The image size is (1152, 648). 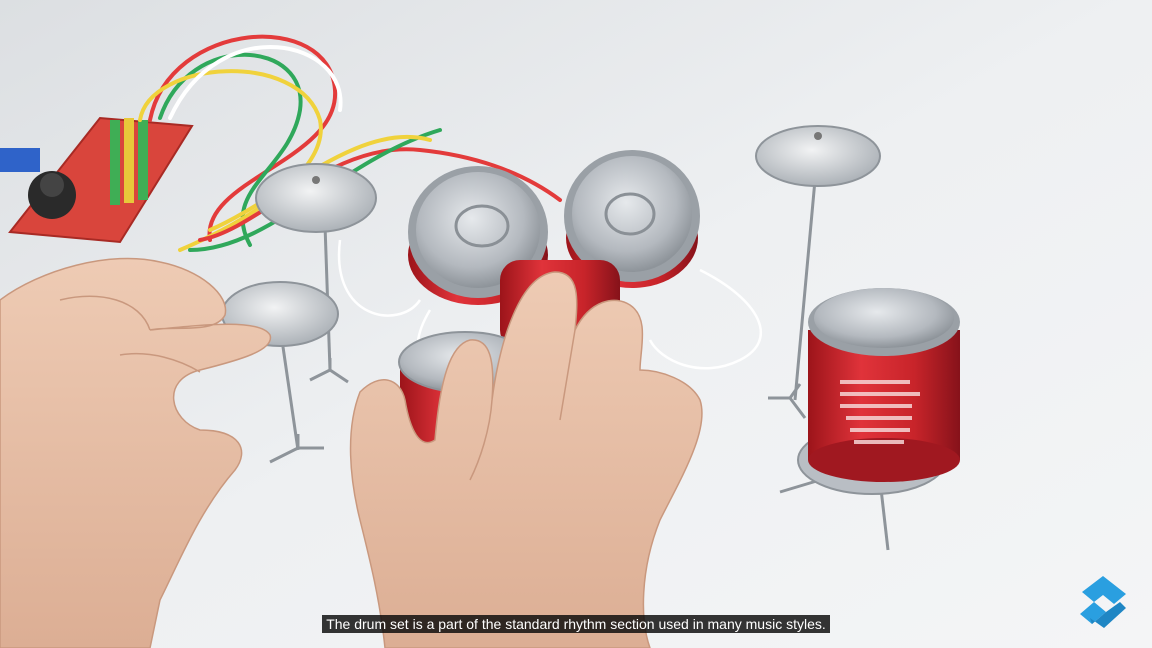 I want to click on can-floor-tom, so click(x=869, y=419).